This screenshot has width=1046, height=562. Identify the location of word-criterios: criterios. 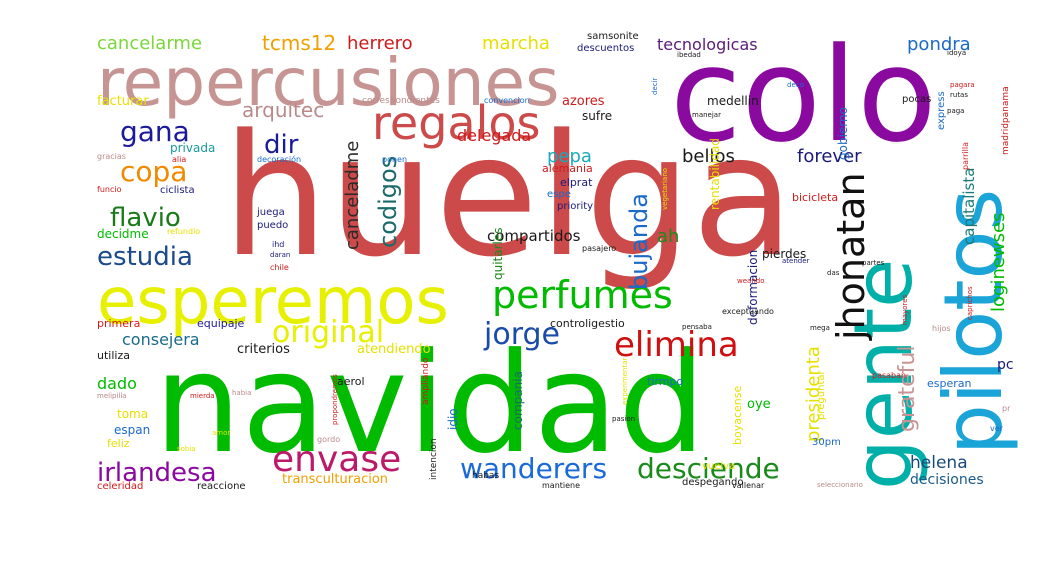
(263, 349).